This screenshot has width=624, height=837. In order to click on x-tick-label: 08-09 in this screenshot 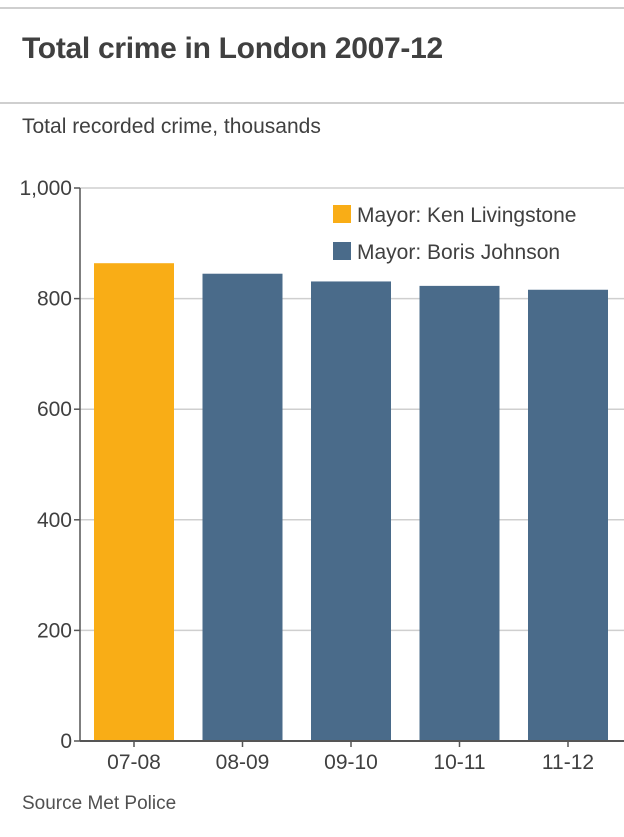, I will do `click(243, 762)`.